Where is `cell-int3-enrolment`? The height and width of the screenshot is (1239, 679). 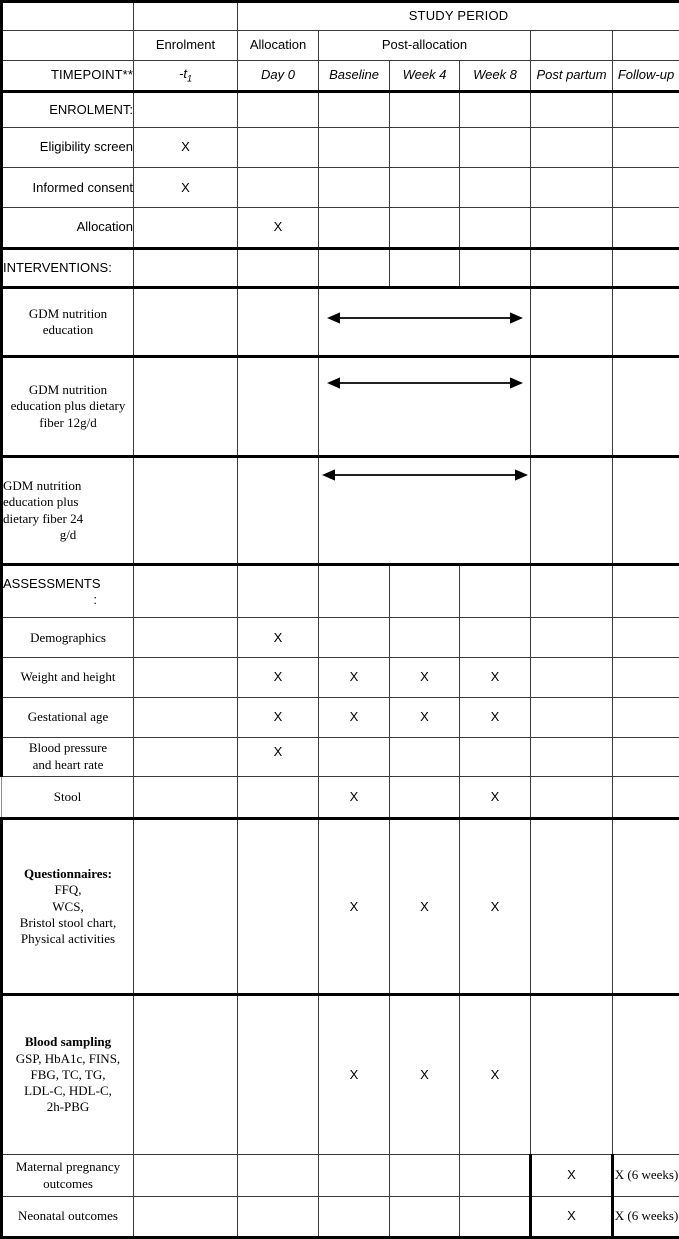
cell-int3-enrolment is located at coordinates (185, 511).